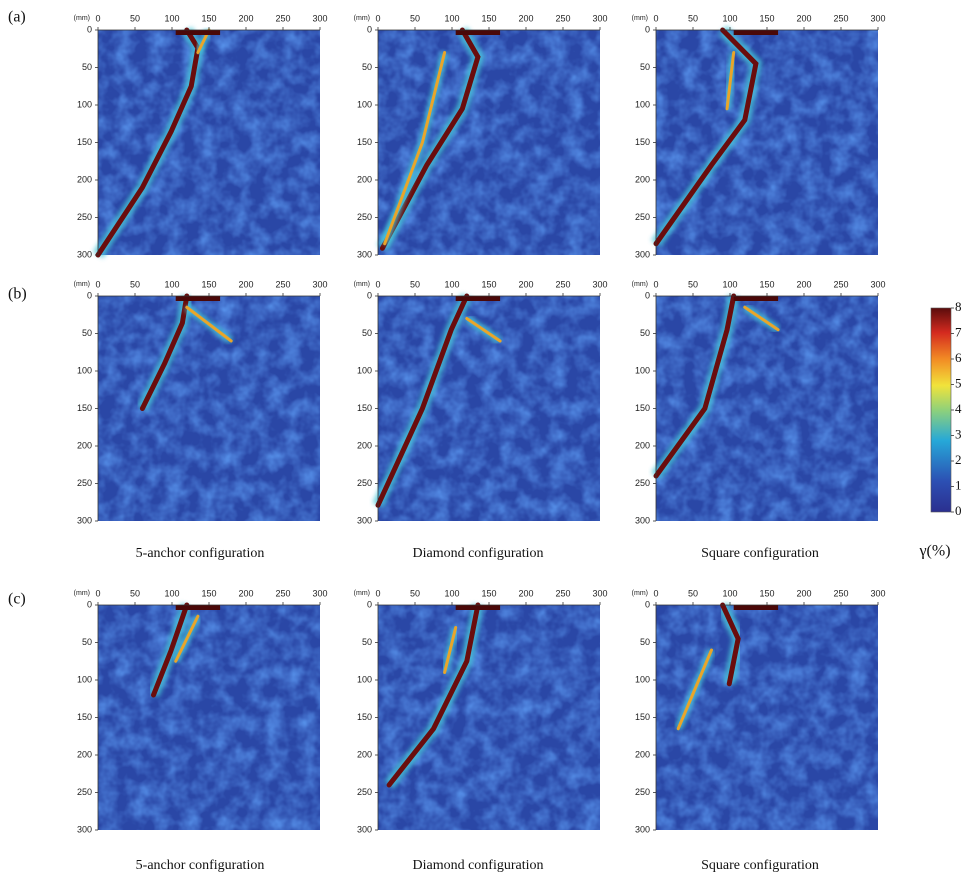  I want to click on colorbar-tick-label: 3, so click(958, 433).